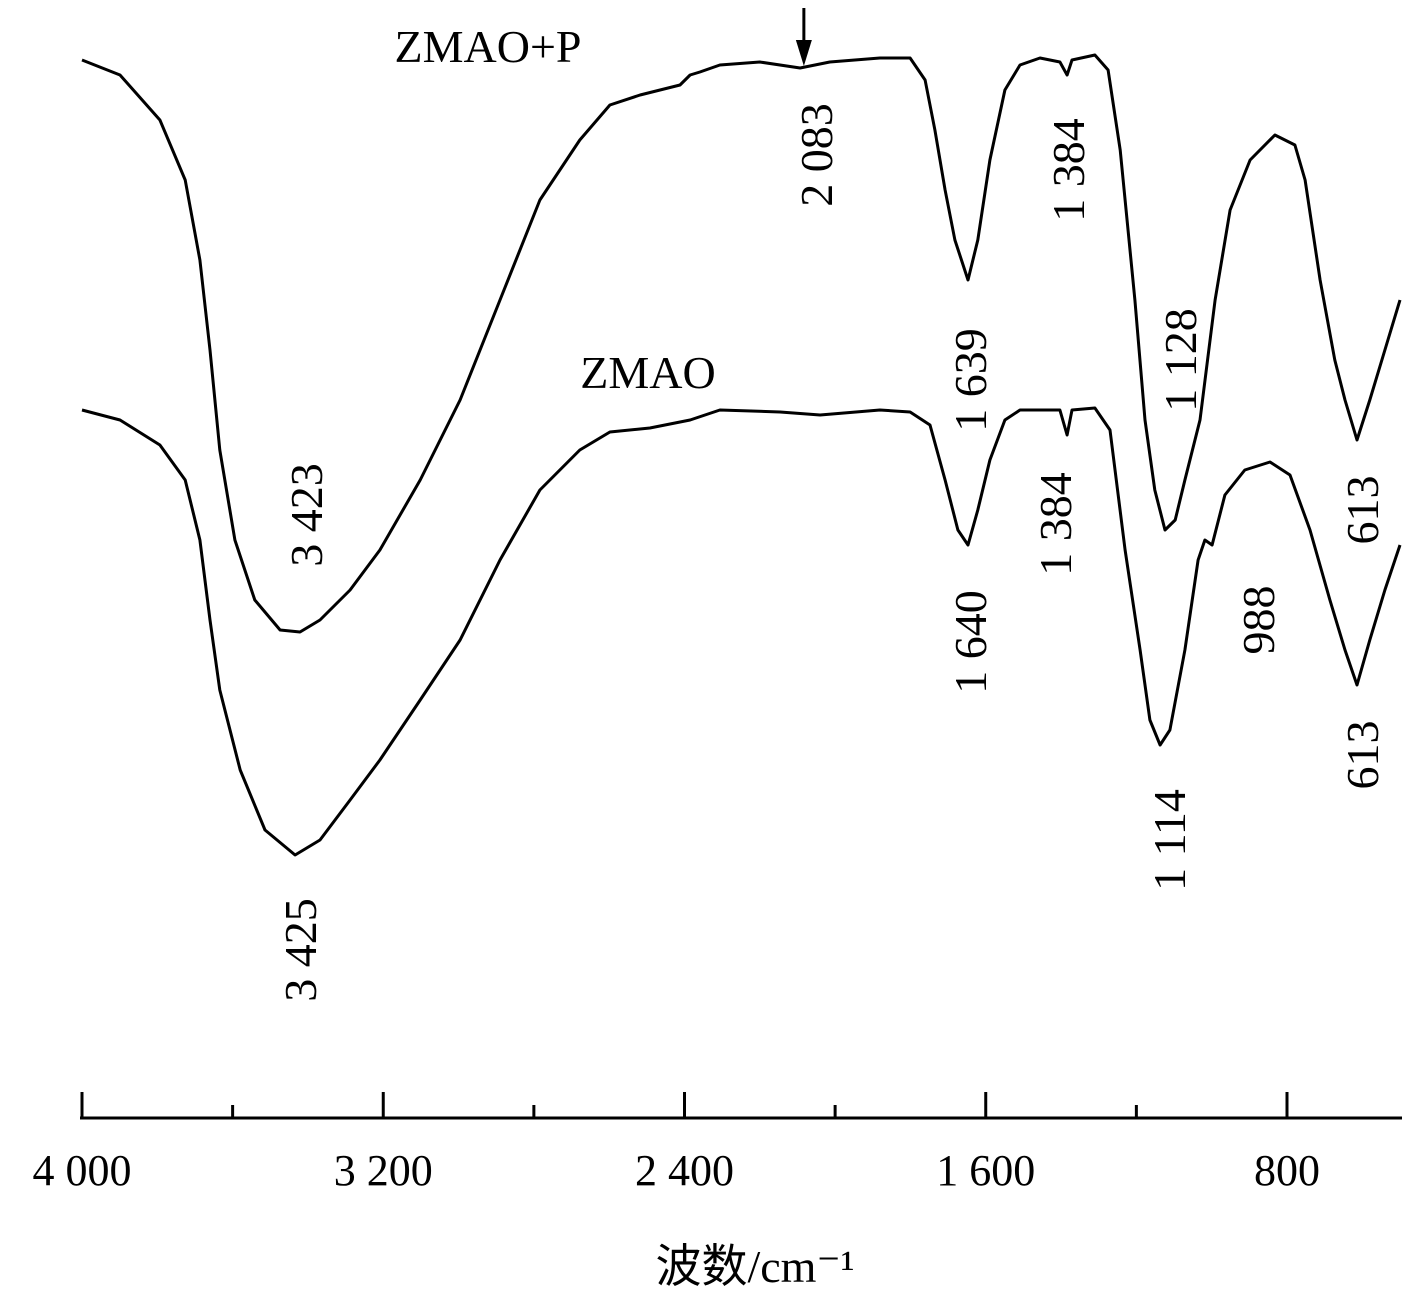  I want to click on x-axis-label: 波数/cm⁻¹, so click(754, 1266).